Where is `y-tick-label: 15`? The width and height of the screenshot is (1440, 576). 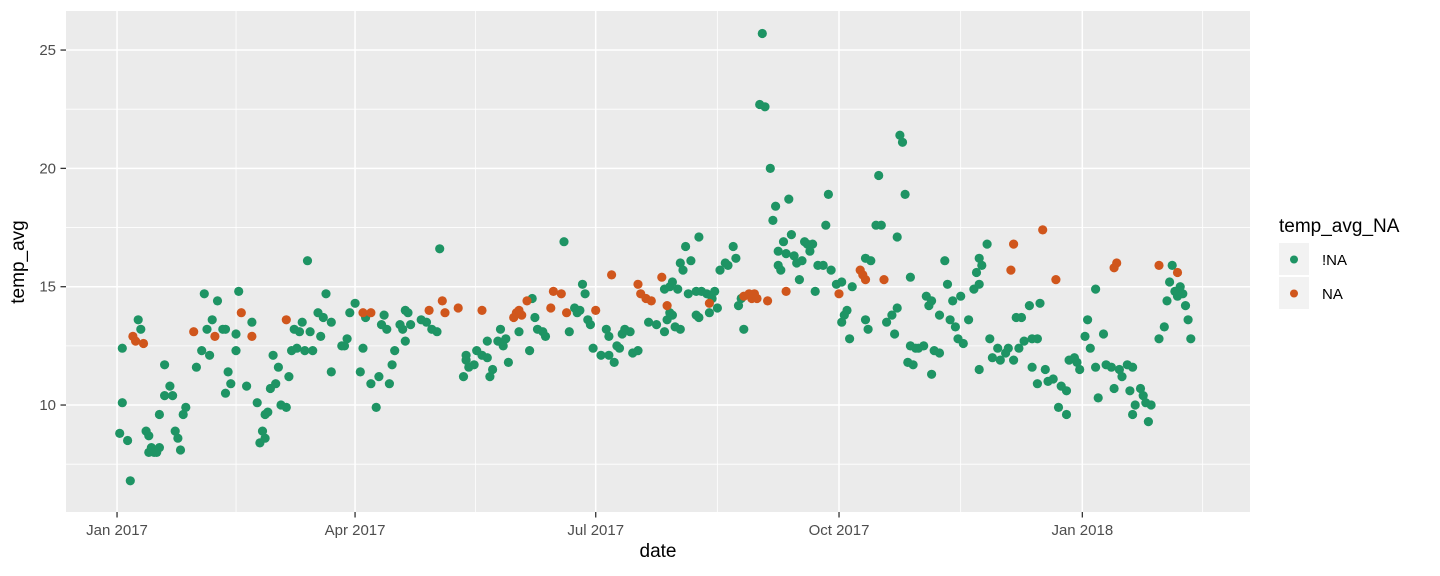 y-tick-label: 15 is located at coordinates (47, 287).